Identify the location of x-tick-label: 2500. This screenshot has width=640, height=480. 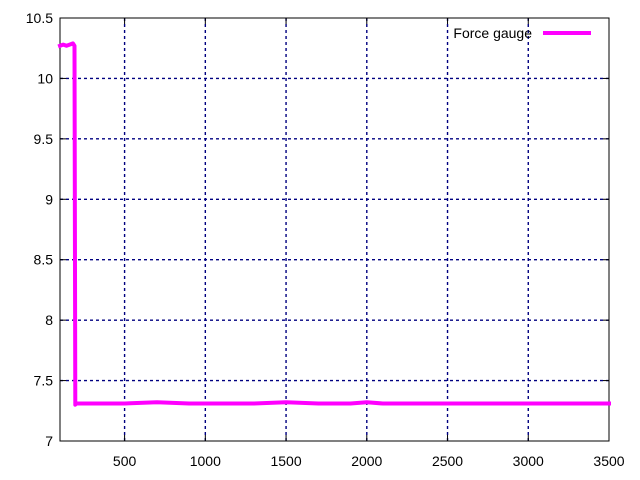
(447, 461).